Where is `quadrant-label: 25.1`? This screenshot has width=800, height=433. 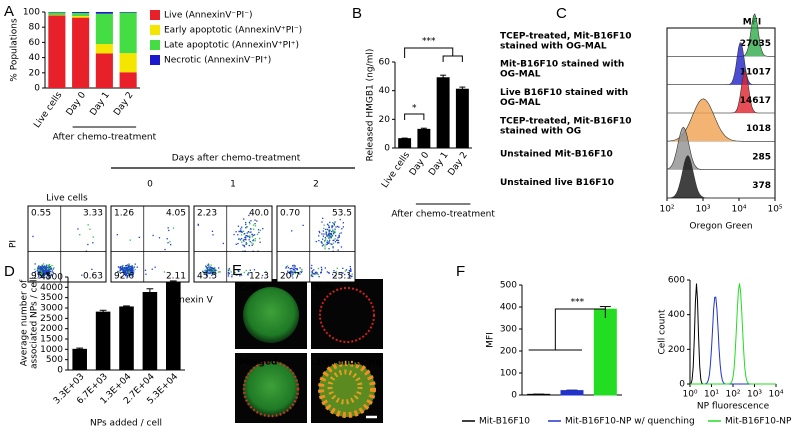 quadrant-label: 25.1 is located at coordinates (342, 277).